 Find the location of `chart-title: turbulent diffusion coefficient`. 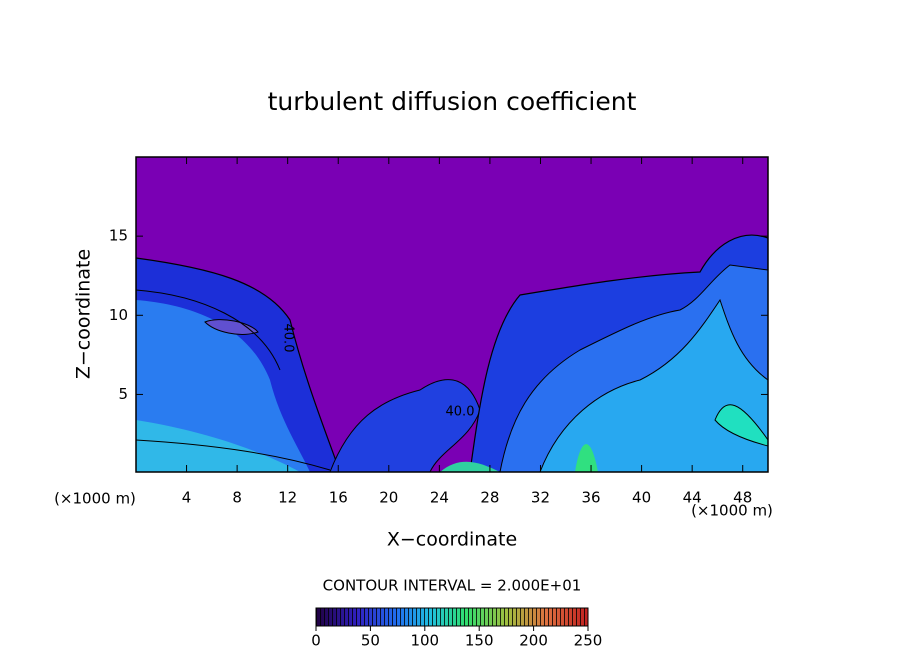

chart-title: turbulent diffusion coefficient is located at coordinates (452, 101).